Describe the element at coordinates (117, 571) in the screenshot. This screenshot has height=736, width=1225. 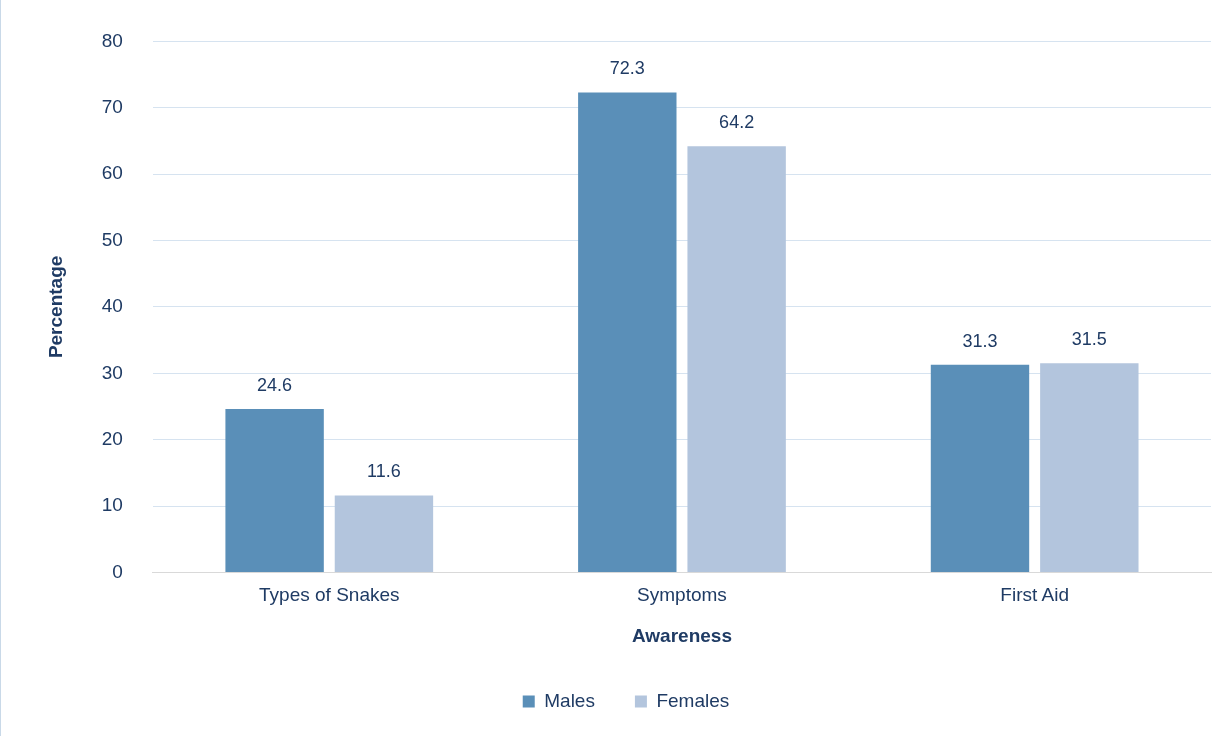
I see `y-tick-label: 0` at that location.